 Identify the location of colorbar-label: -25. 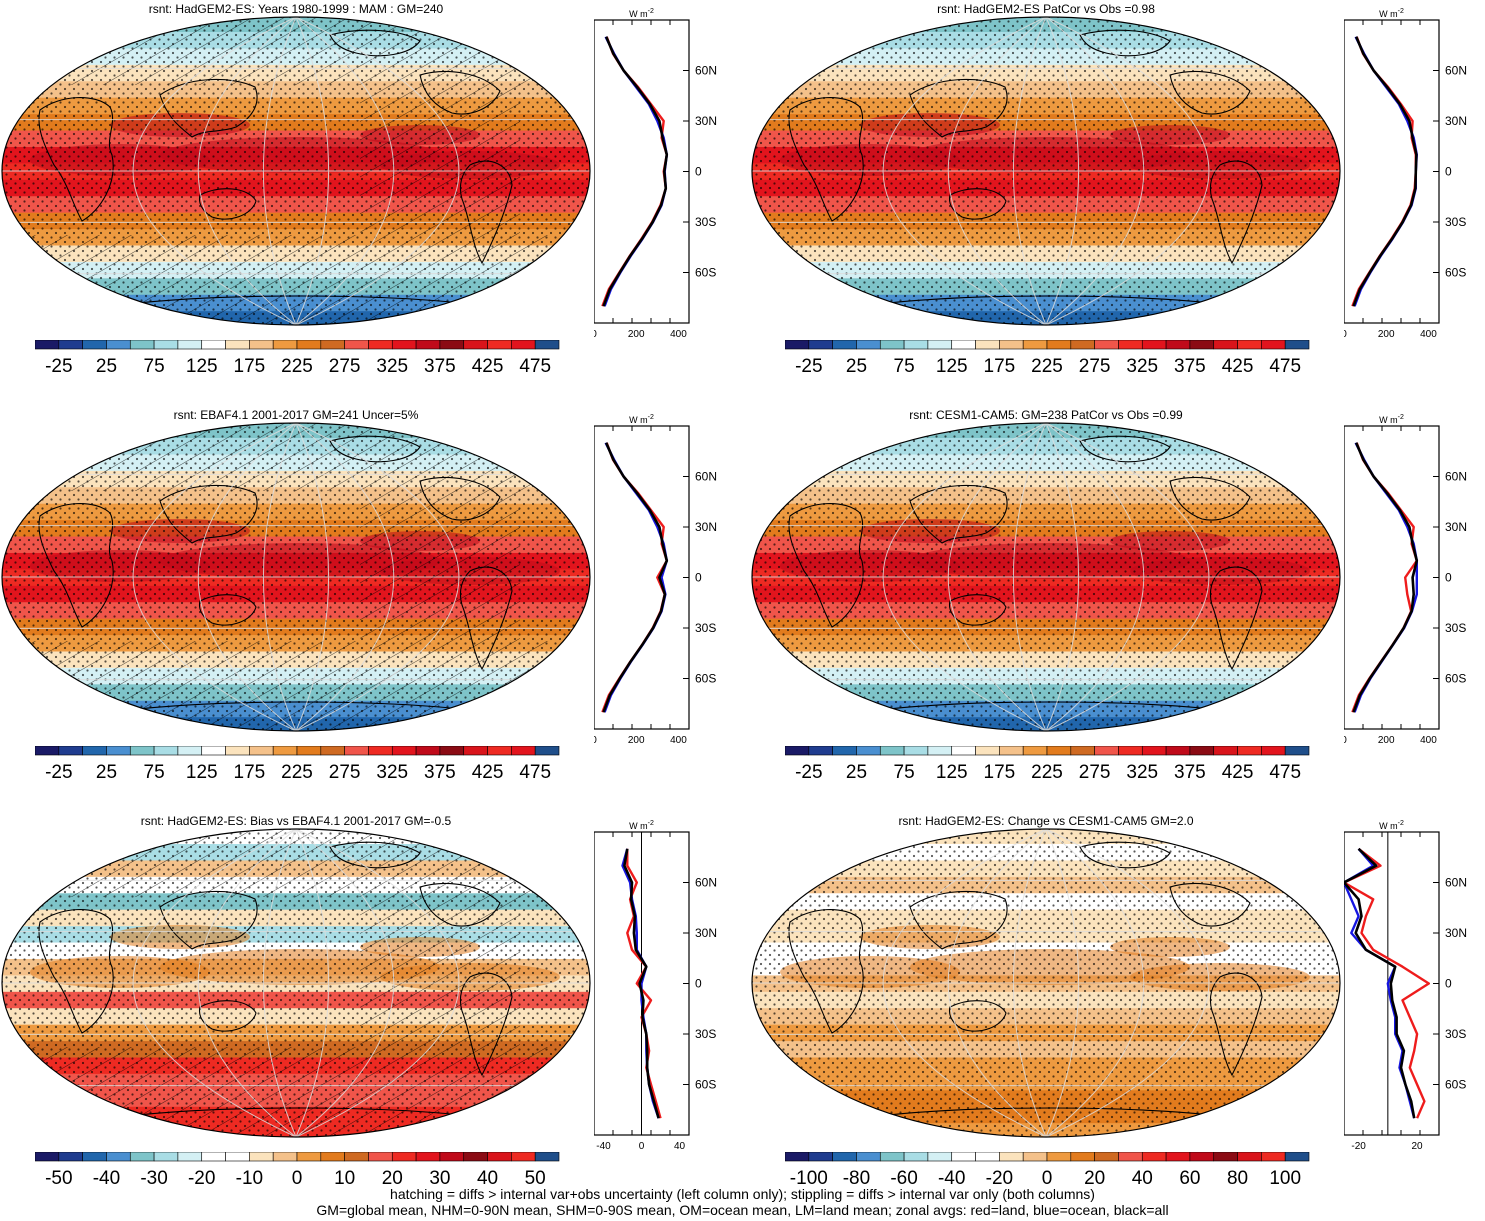
(58, 366).